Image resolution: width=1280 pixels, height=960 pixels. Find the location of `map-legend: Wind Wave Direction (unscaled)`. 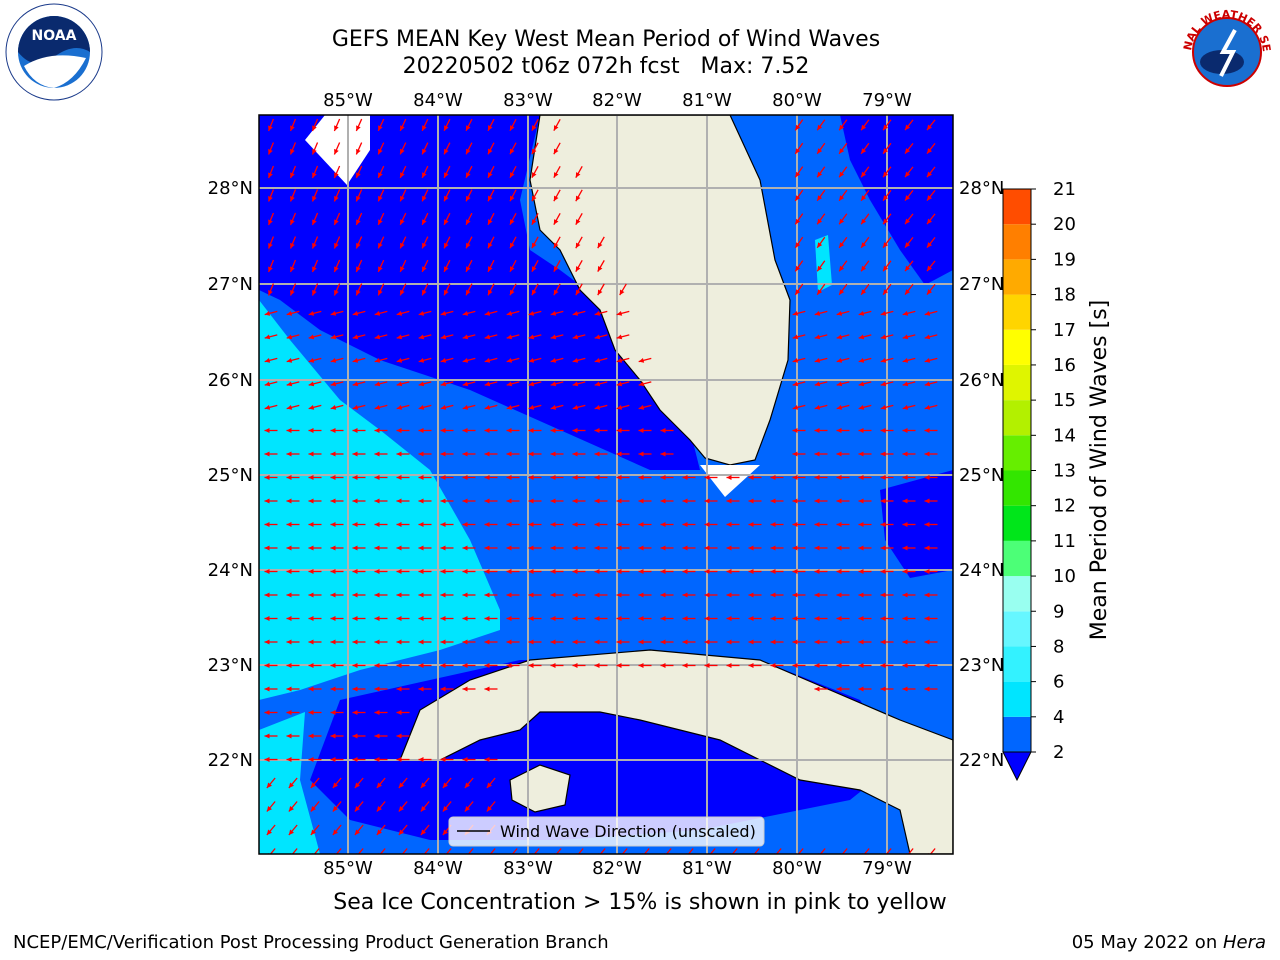

map-legend: Wind Wave Direction (unscaled) is located at coordinates (606, 831).